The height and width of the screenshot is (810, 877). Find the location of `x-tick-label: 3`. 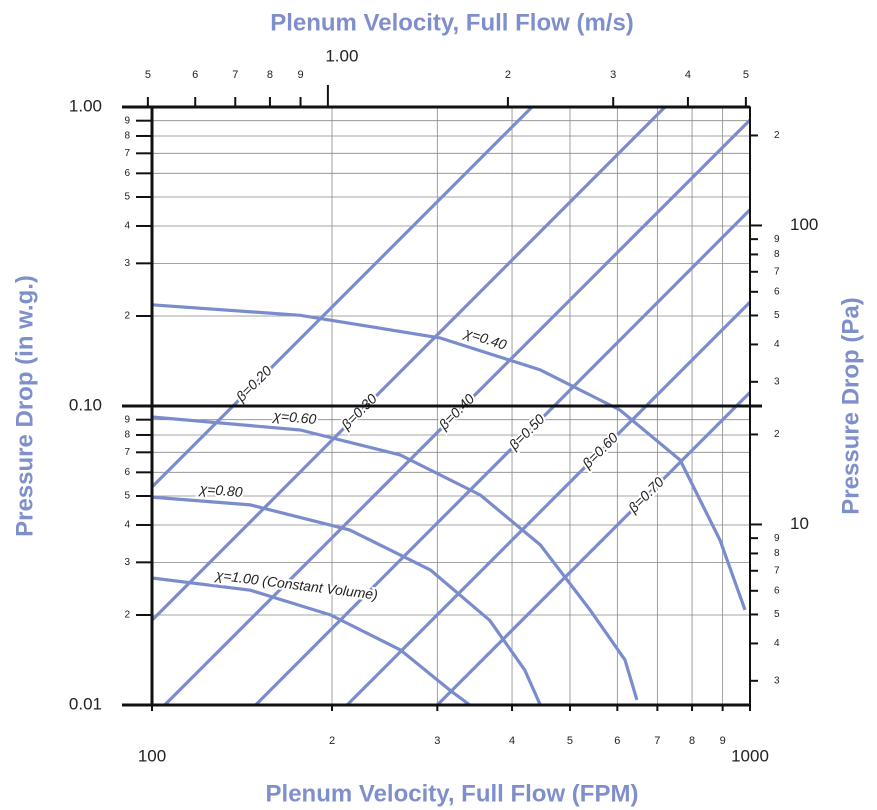

x-tick-label: 3 is located at coordinates (437, 741).